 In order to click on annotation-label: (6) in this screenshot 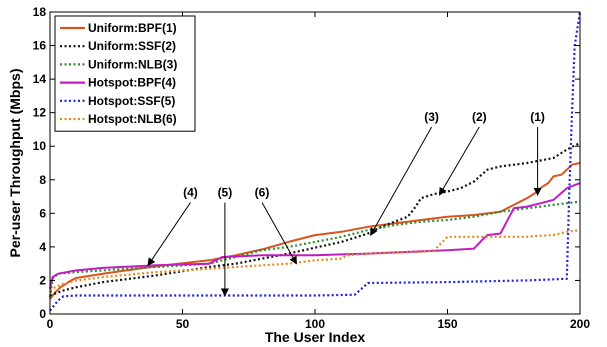, I will do `click(262, 193)`.